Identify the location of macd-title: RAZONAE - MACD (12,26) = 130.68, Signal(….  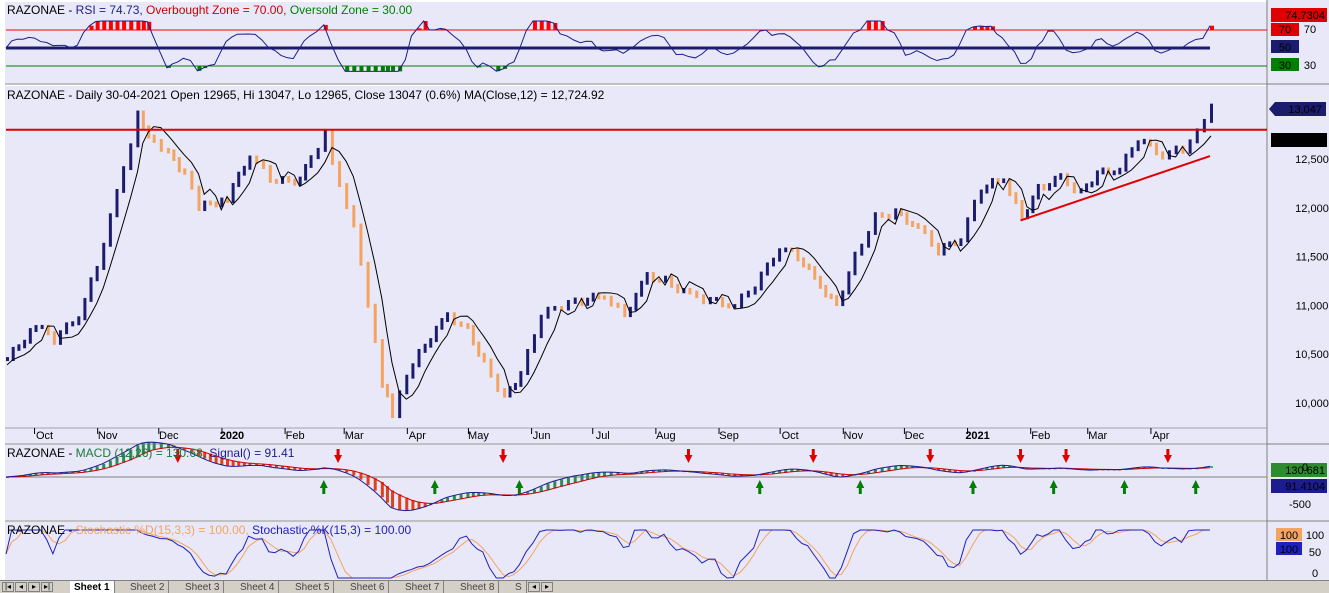
(151, 453).